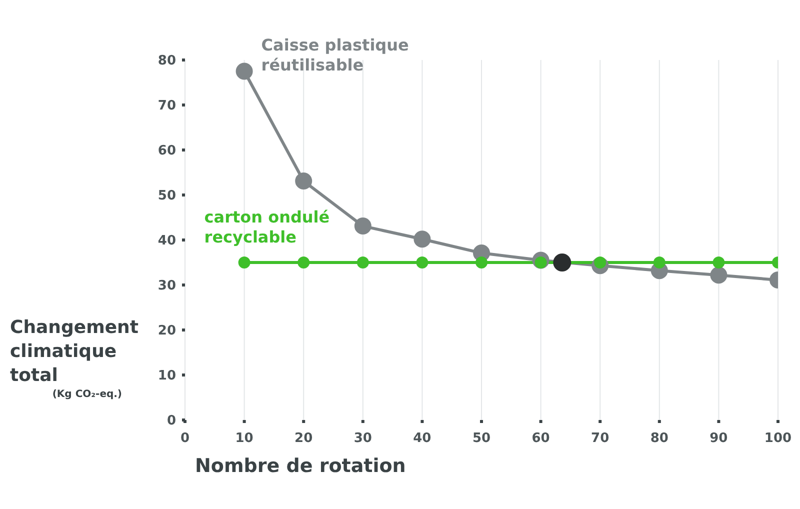  I want to click on series-label: Caisse plastique réutilisable, so click(335, 54).